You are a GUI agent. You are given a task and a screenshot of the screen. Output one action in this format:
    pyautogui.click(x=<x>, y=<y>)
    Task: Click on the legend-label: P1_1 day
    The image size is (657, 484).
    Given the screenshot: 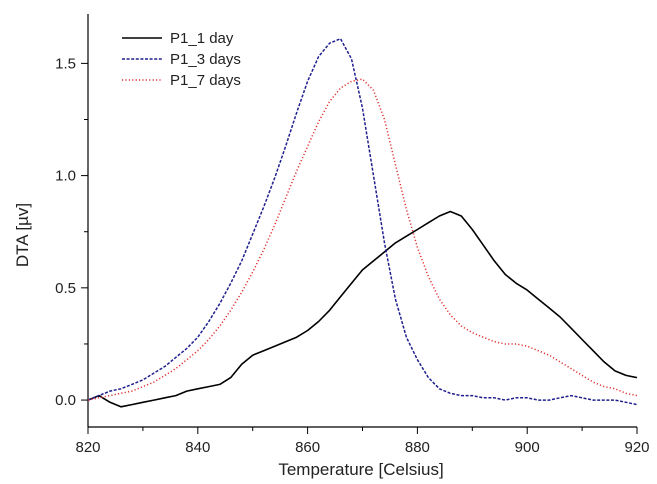 What is the action you would take?
    pyautogui.click(x=202, y=38)
    